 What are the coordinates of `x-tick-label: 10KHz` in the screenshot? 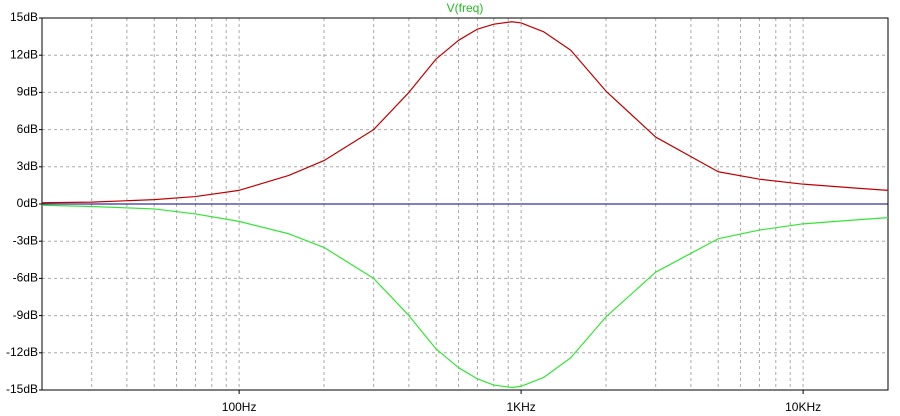 It's located at (803, 407).